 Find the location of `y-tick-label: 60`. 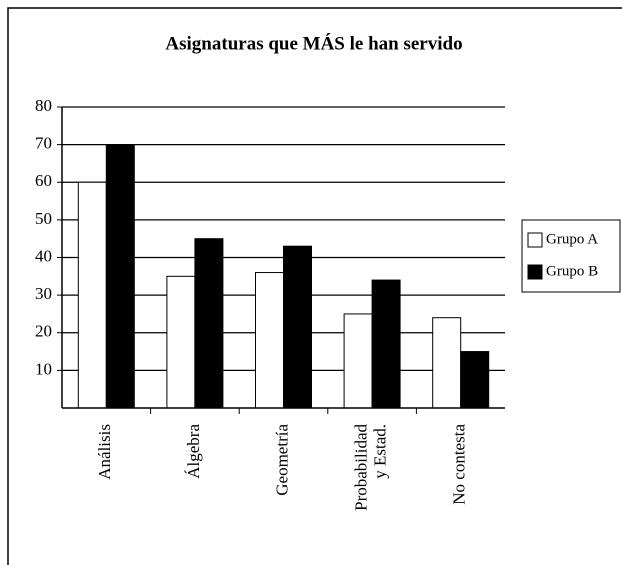

y-tick-label: 60 is located at coordinates (43, 180).